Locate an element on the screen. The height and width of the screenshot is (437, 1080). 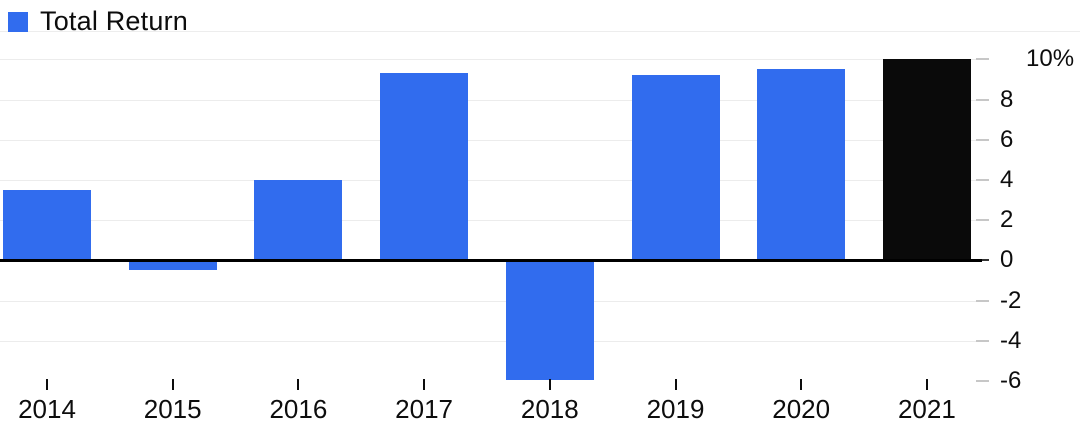
x-axis-tick-2016 is located at coordinates (298, 384).